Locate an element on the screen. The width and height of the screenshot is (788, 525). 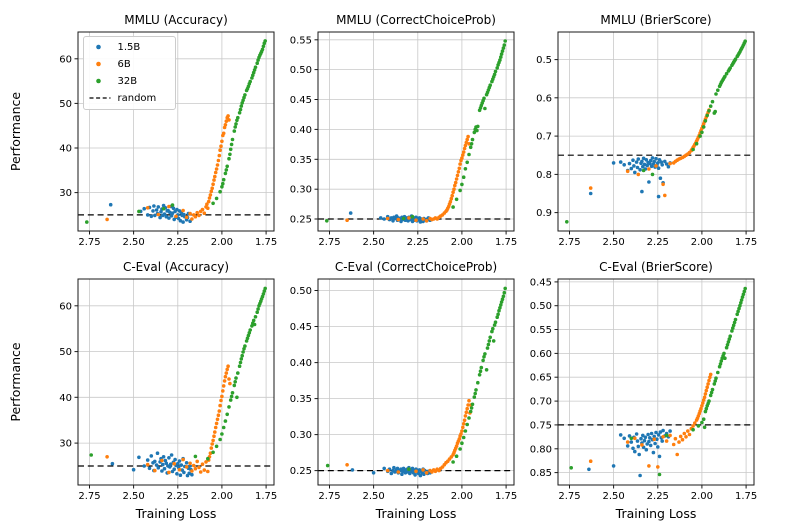
y-tick-label: 0.45 is located at coordinates (301, 100).